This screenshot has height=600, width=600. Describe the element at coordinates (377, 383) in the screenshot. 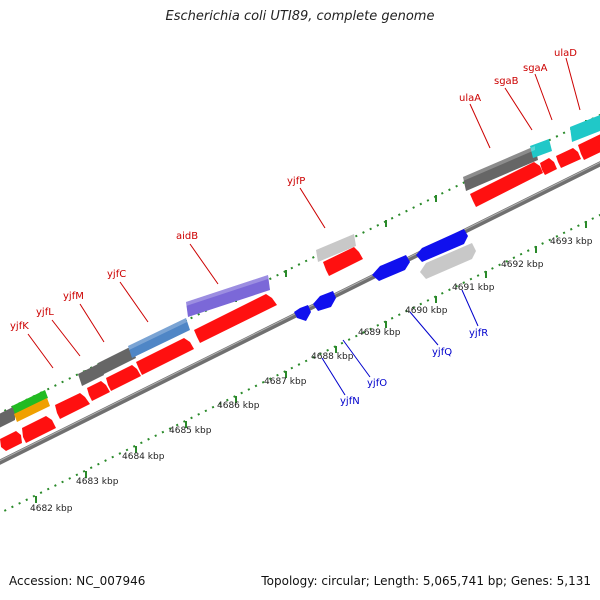

I see `gene-label-yjfO: yjfO` at that location.